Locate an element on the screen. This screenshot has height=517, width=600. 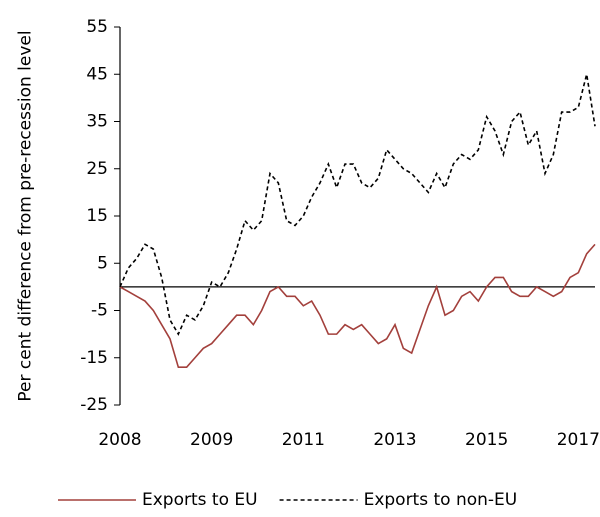
legend-label: Exports to non-EU is located at coordinates (441, 500).